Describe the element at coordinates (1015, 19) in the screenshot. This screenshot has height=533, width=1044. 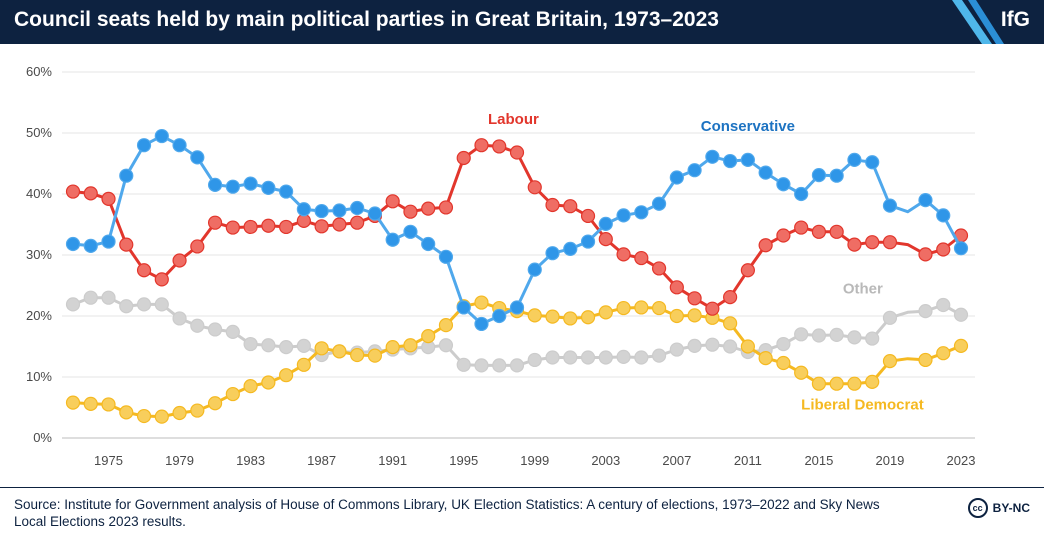
I see `logo-text: IfG` at that location.